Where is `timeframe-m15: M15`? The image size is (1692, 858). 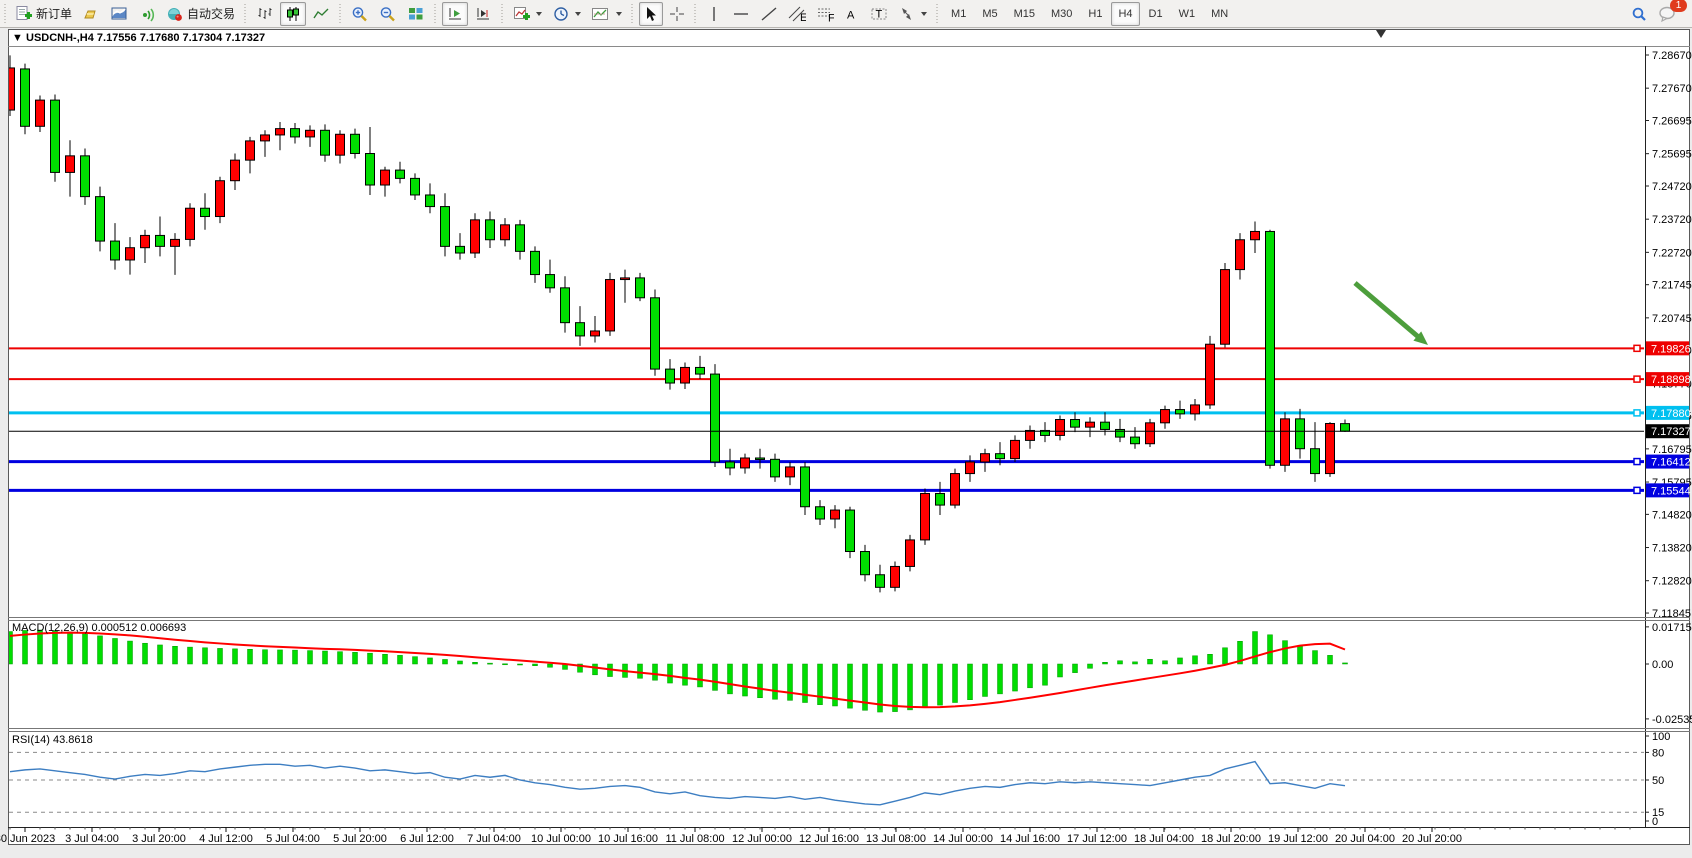
timeframe-m15: M15 is located at coordinates (1024, 13).